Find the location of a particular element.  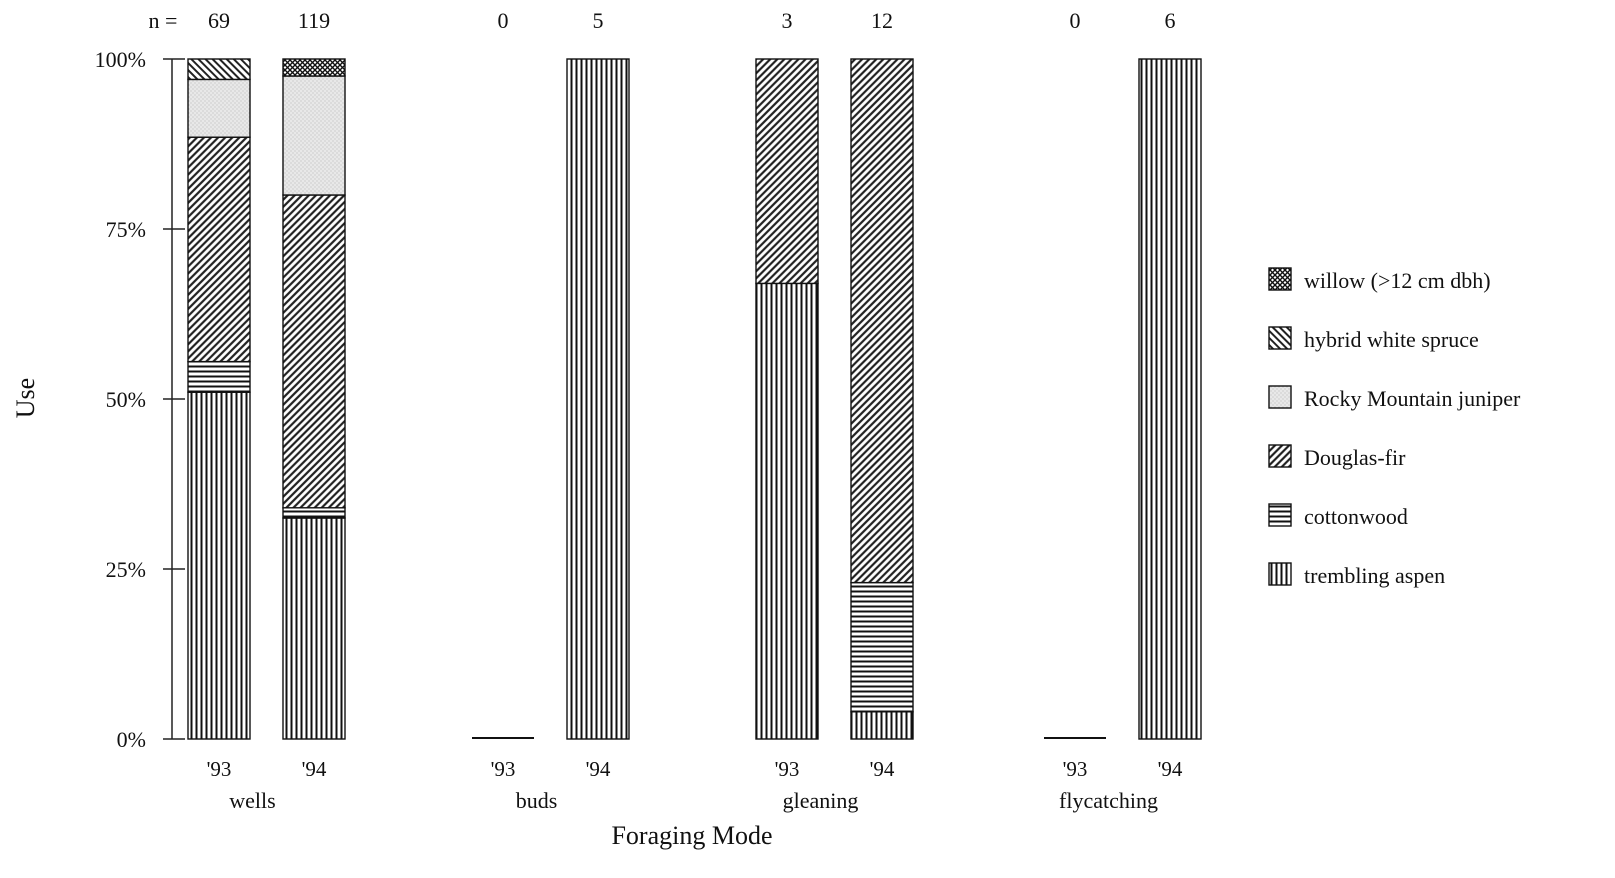

y-tick-label: 50% is located at coordinates (126, 399).